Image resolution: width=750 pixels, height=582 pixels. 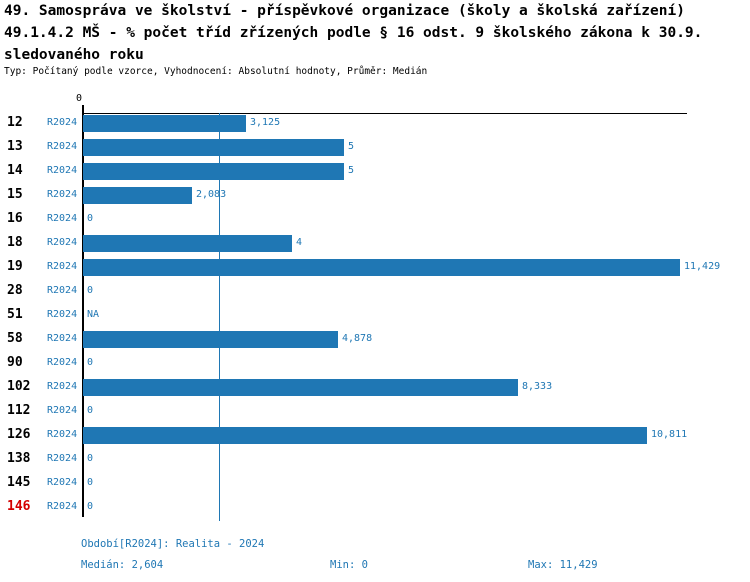 What do you see at coordinates (93, 314) in the screenshot?
I see `value-label: NA` at bounding box center [93, 314].